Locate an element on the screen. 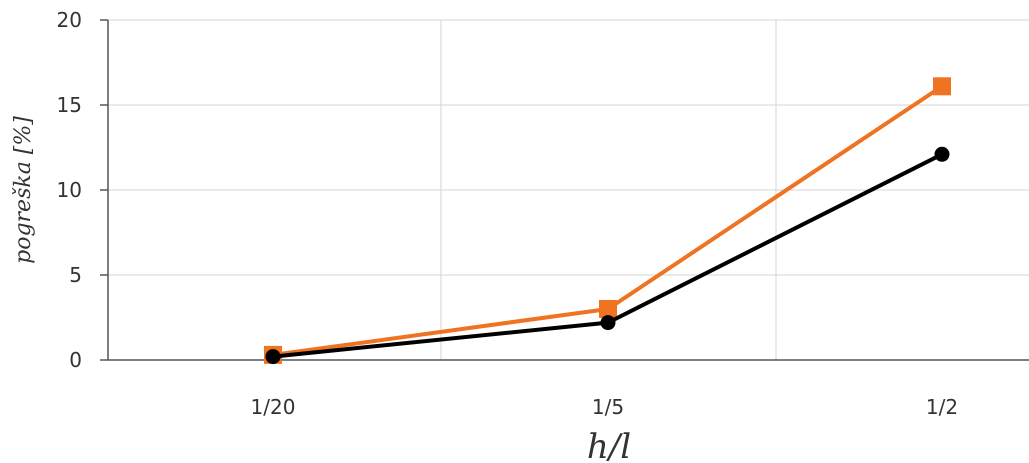 This screenshot has width=1029, height=463. y-tick-label: 5 is located at coordinates (75, 275).